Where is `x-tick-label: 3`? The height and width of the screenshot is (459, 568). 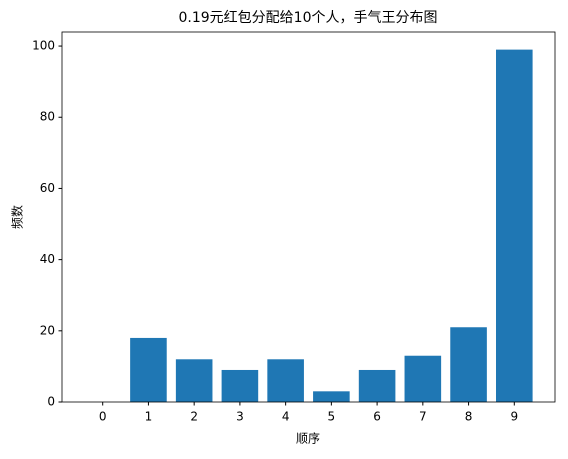 x-tick-label: 3 is located at coordinates (240, 417).